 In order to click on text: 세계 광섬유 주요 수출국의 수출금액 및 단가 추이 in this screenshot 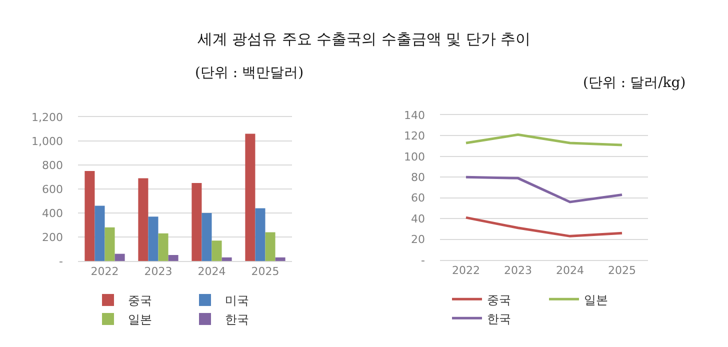, I will do `click(364, 39)`.